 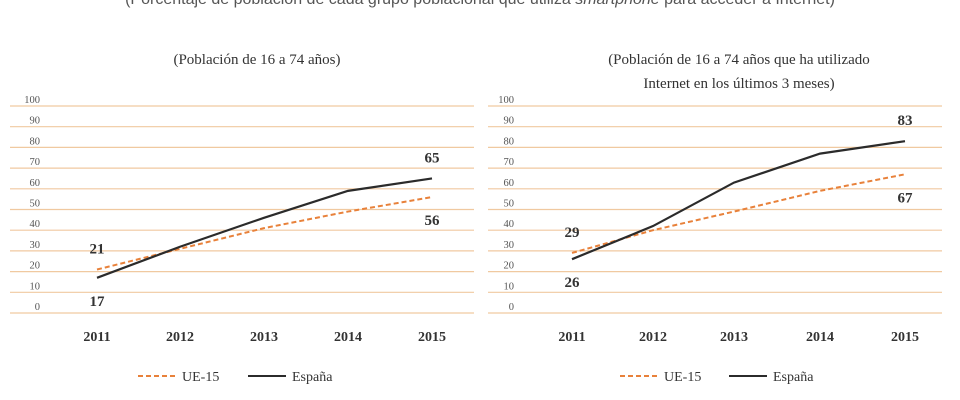 What do you see at coordinates (738, 84) in the screenshot?
I see `chart-subtitle: Internet en los últimos 3 meses)` at bounding box center [738, 84].